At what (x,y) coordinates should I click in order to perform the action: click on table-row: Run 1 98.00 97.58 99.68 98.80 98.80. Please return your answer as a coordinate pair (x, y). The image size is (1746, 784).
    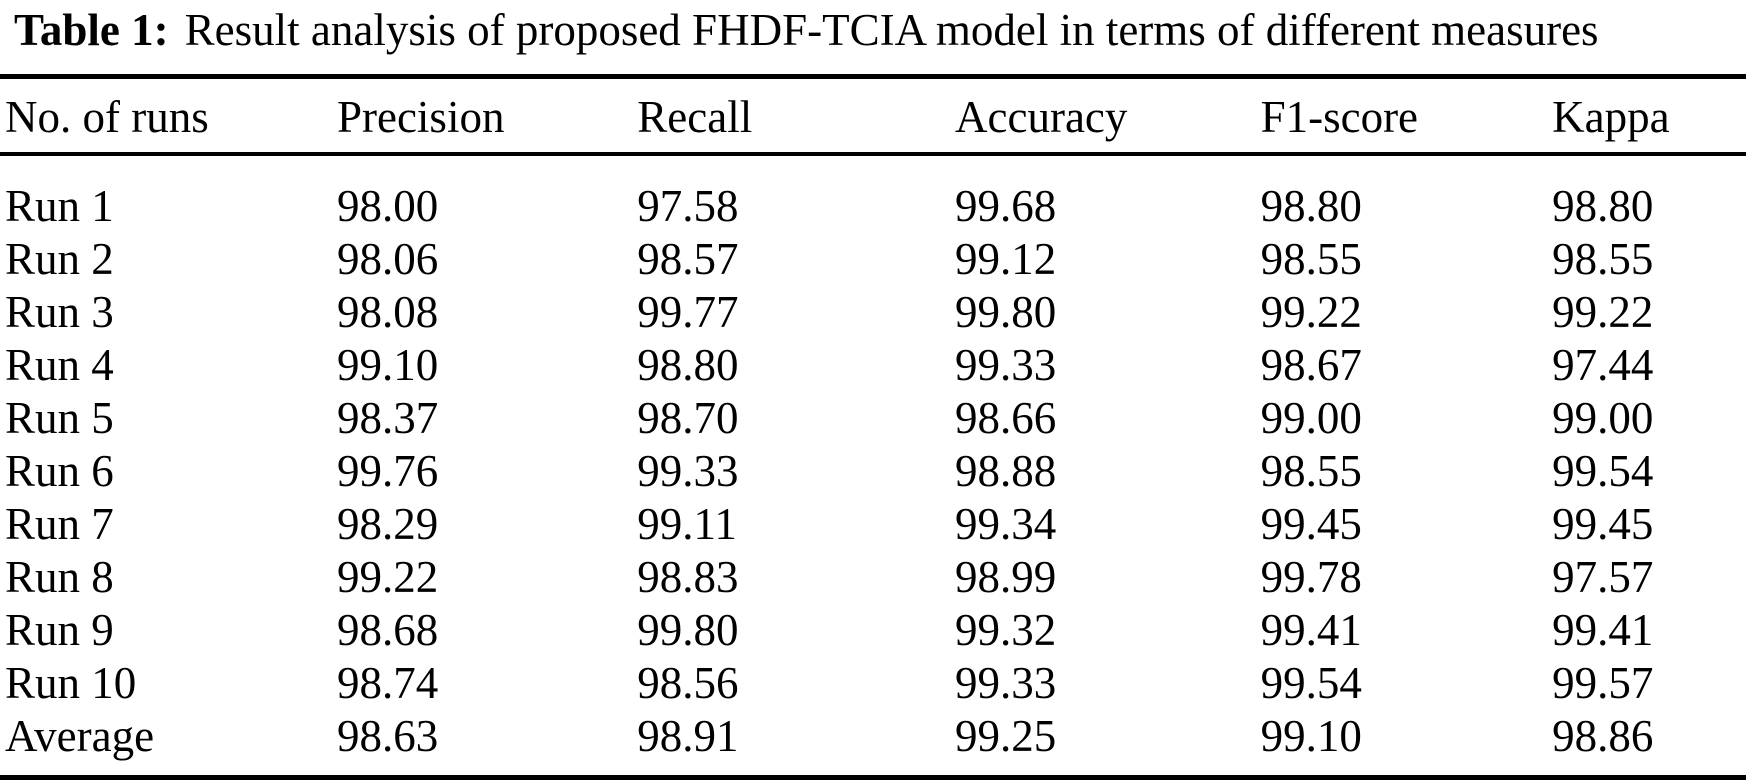
    Looking at the image, I should click on (873, 193).